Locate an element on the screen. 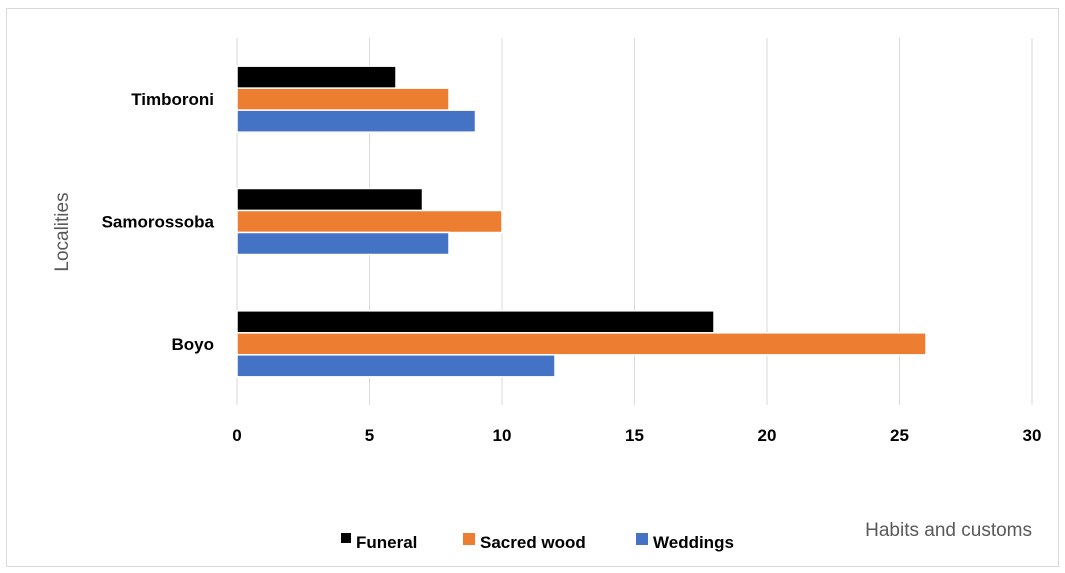 The image size is (1065, 573). category-label: Boyo is located at coordinates (193, 344).